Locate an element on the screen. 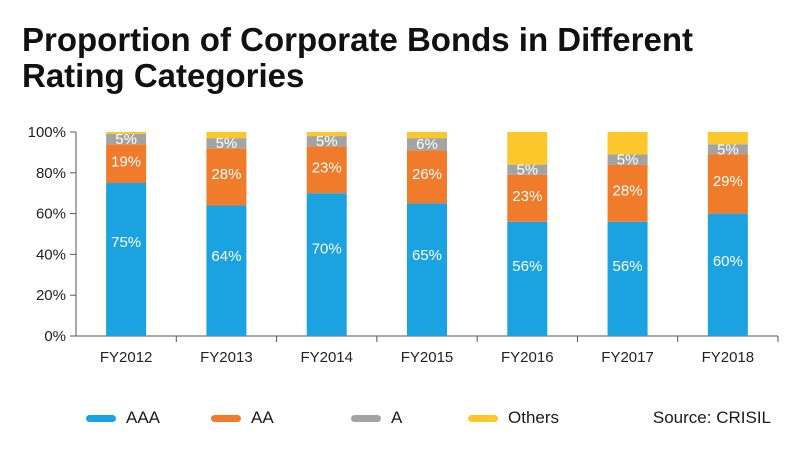  bar-aa-fy2018 is located at coordinates (727, 184).